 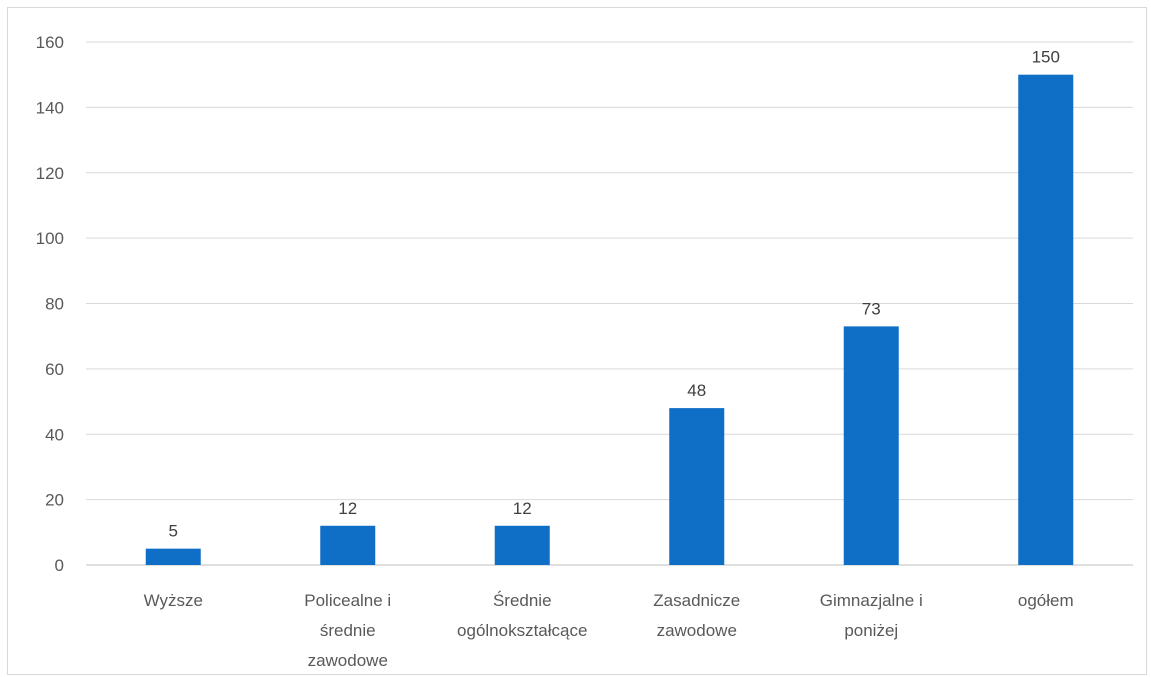 What do you see at coordinates (696, 390) in the screenshot?
I see `data-label: 48` at bounding box center [696, 390].